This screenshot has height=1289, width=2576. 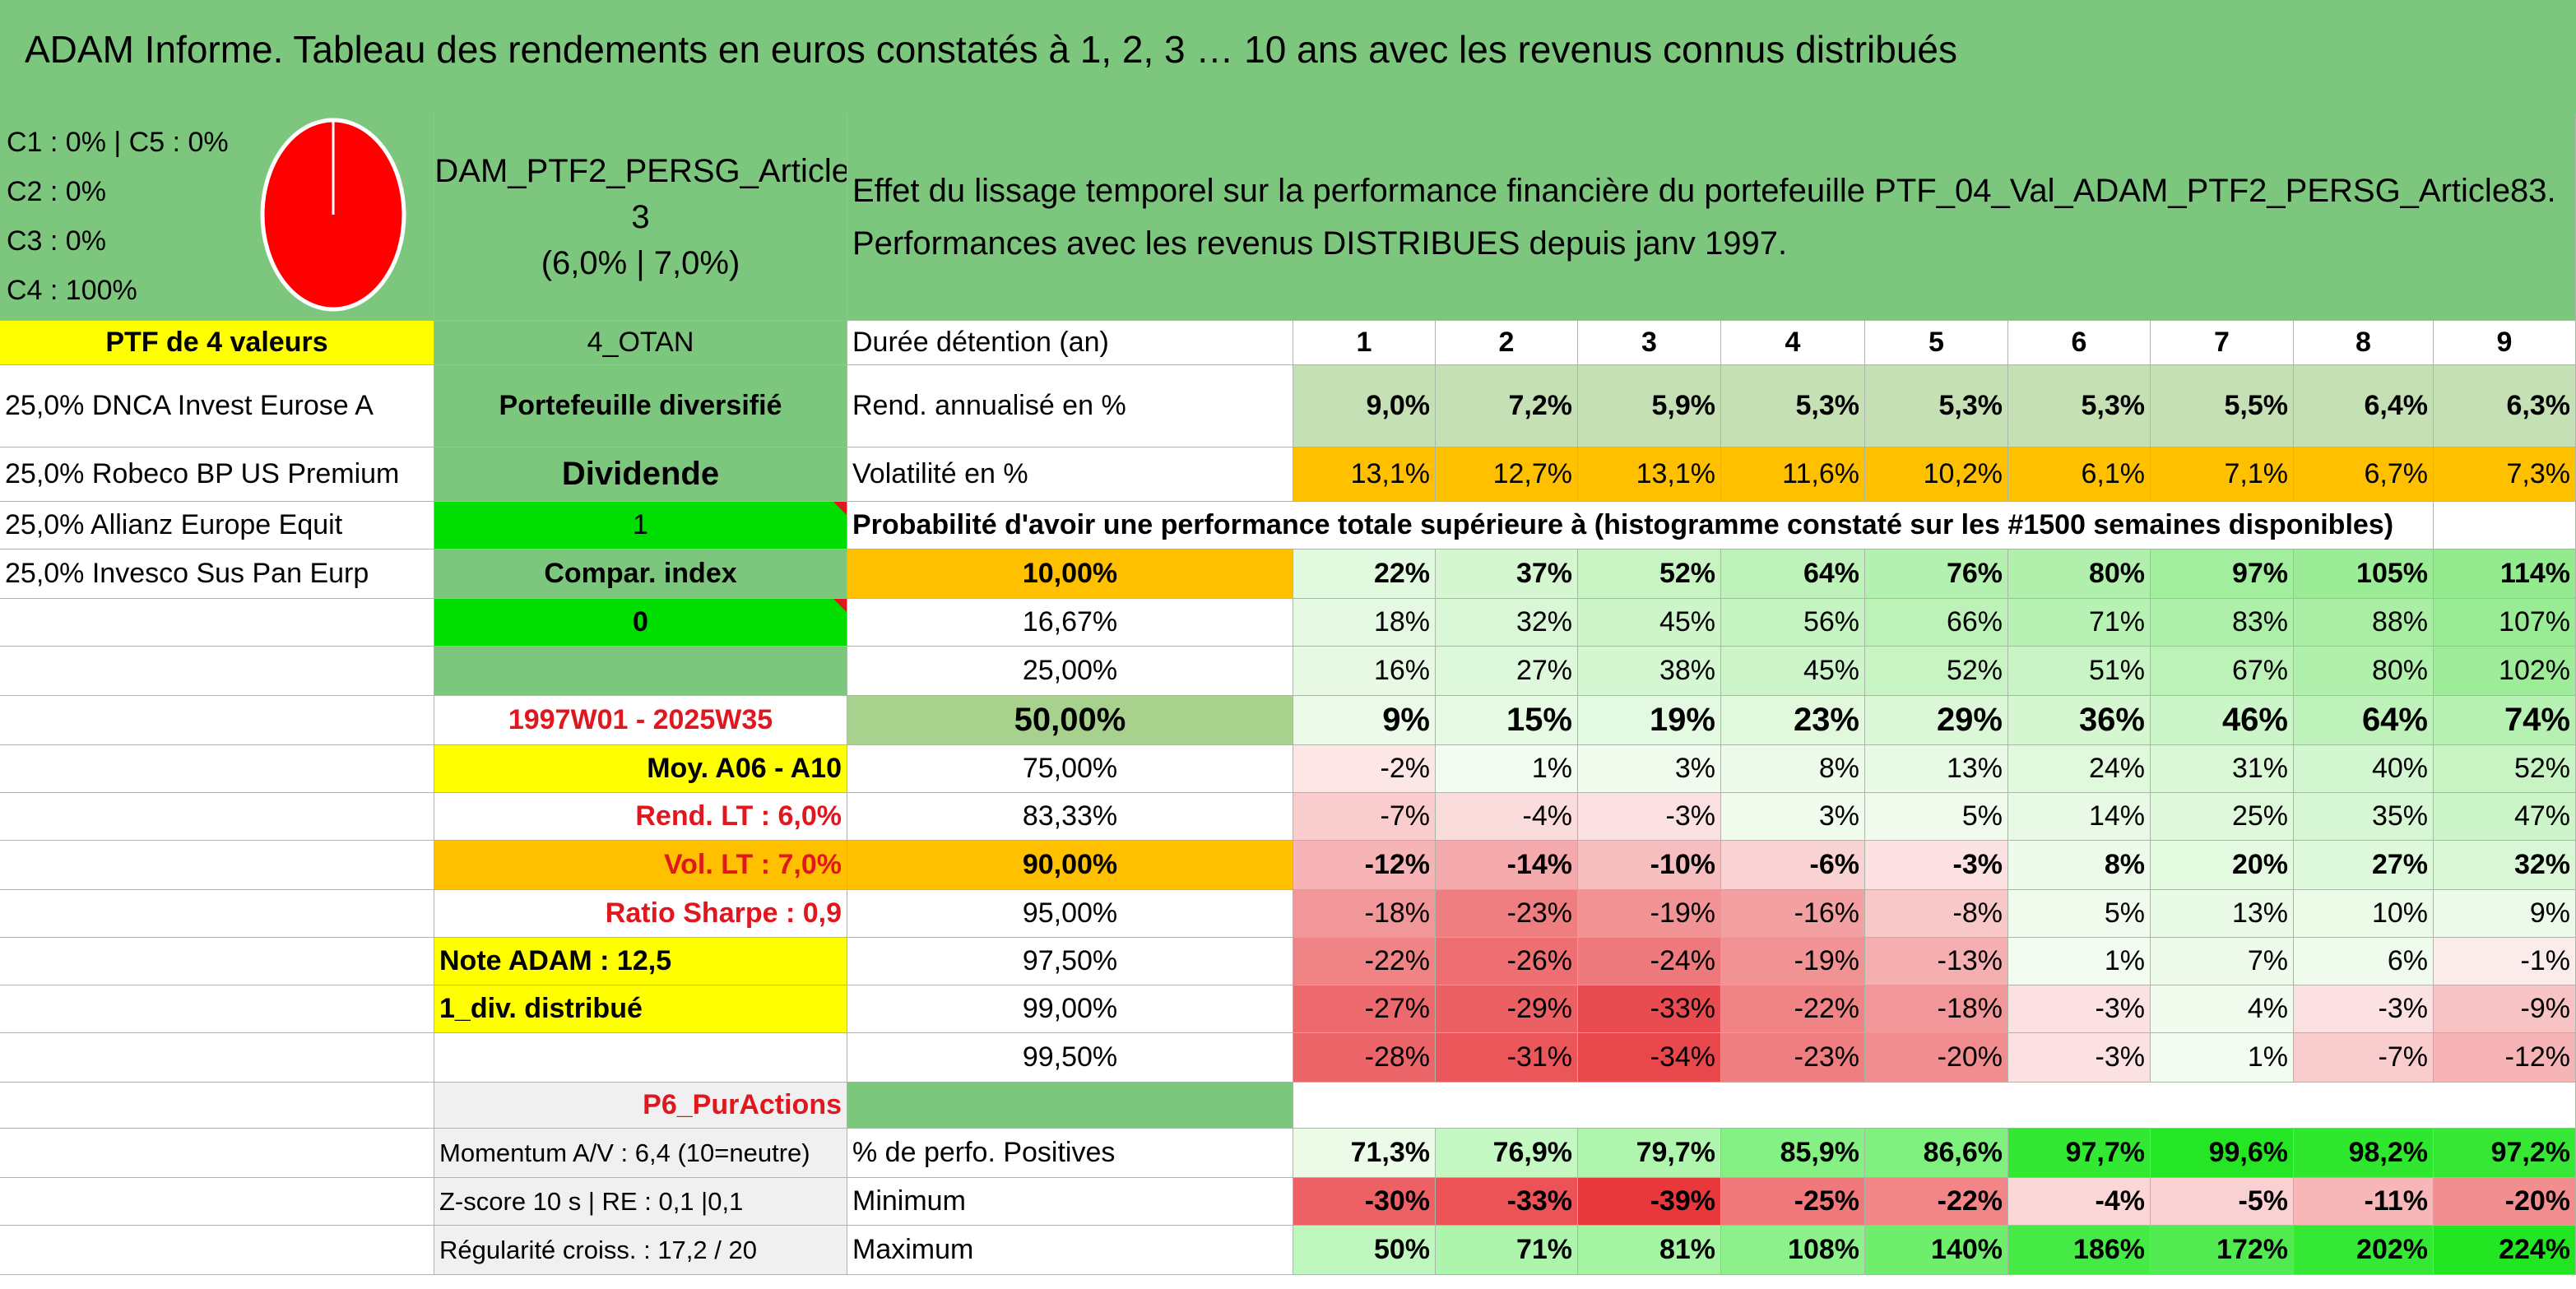 What do you see at coordinates (1936, 1058) in the screenshot?
I see `probability-value: -20%` at bounding box center [1936, 1058].